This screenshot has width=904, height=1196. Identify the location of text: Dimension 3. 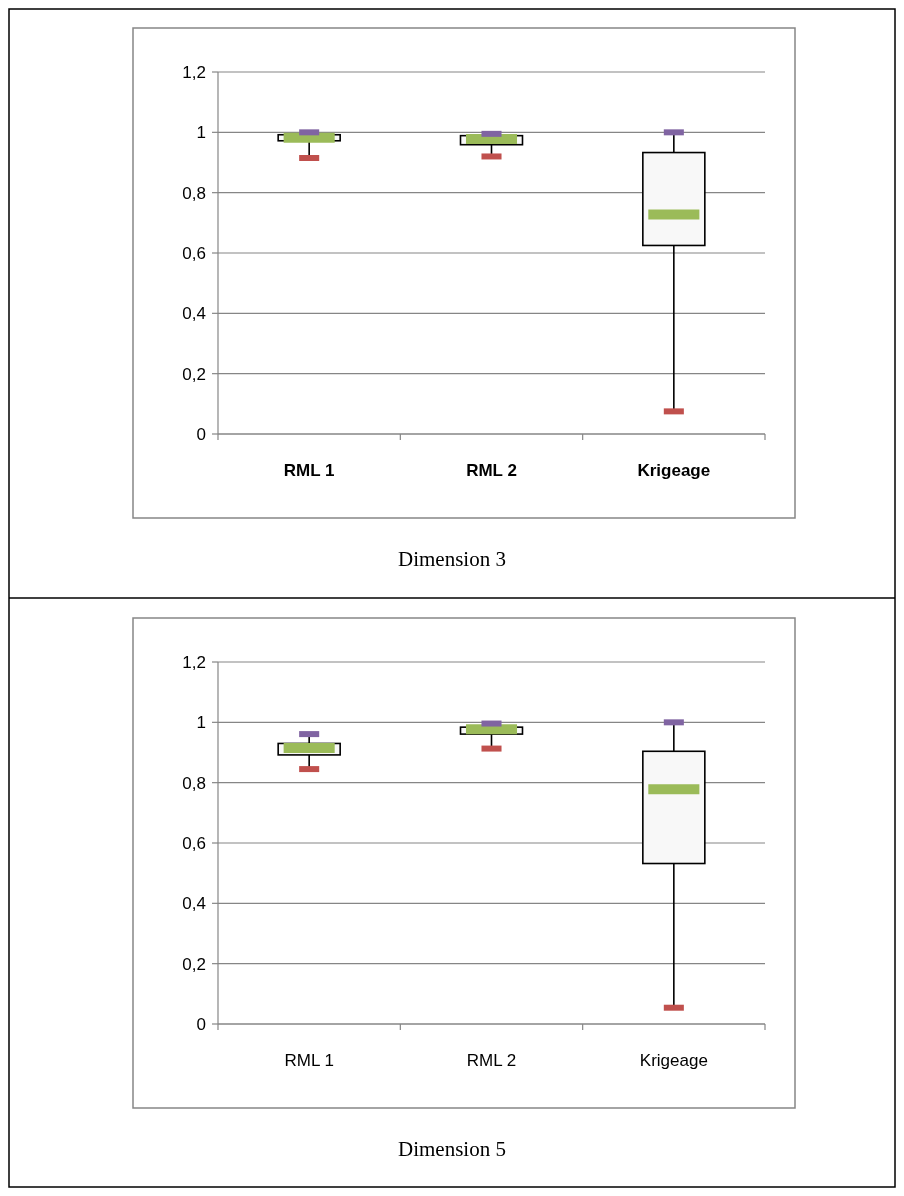
(452, 559).